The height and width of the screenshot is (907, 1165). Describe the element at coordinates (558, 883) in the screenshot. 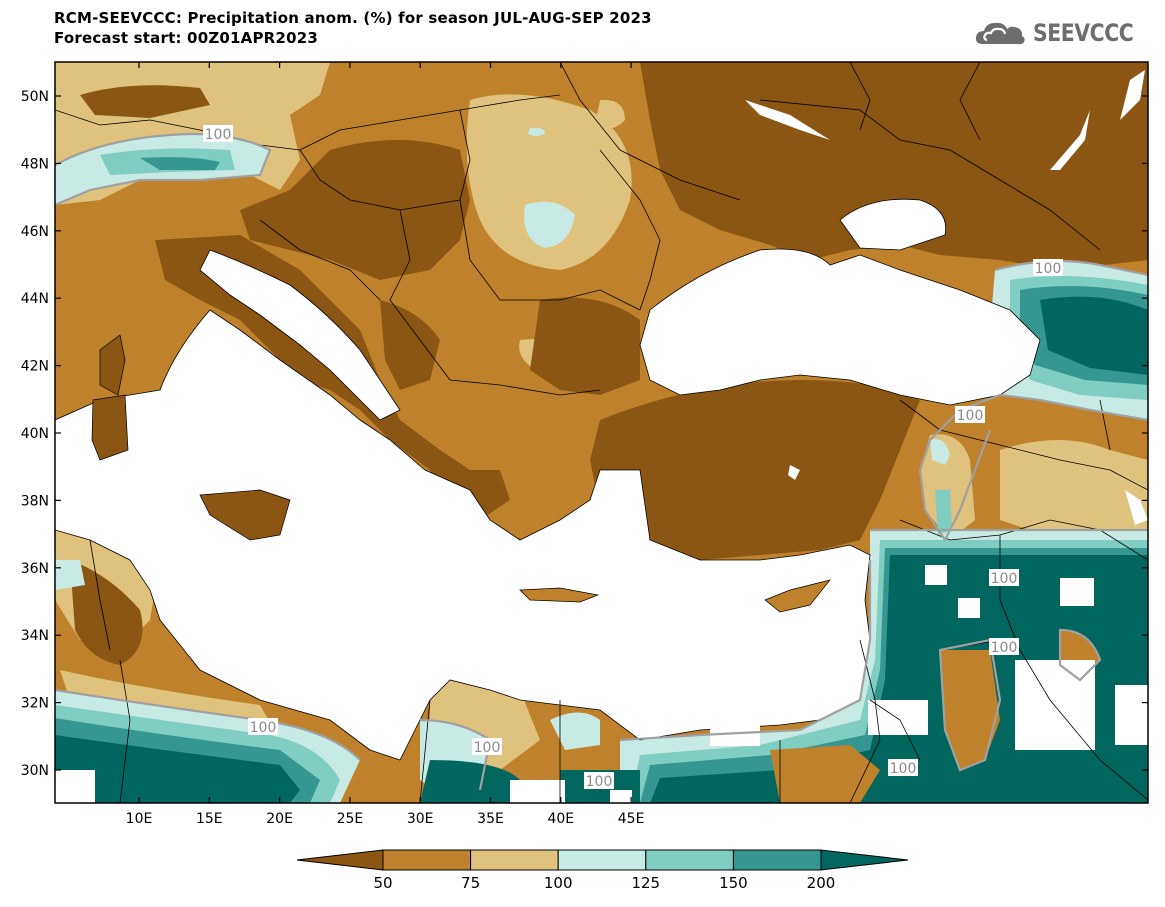

I see `colorbar-label: 100` at that location.